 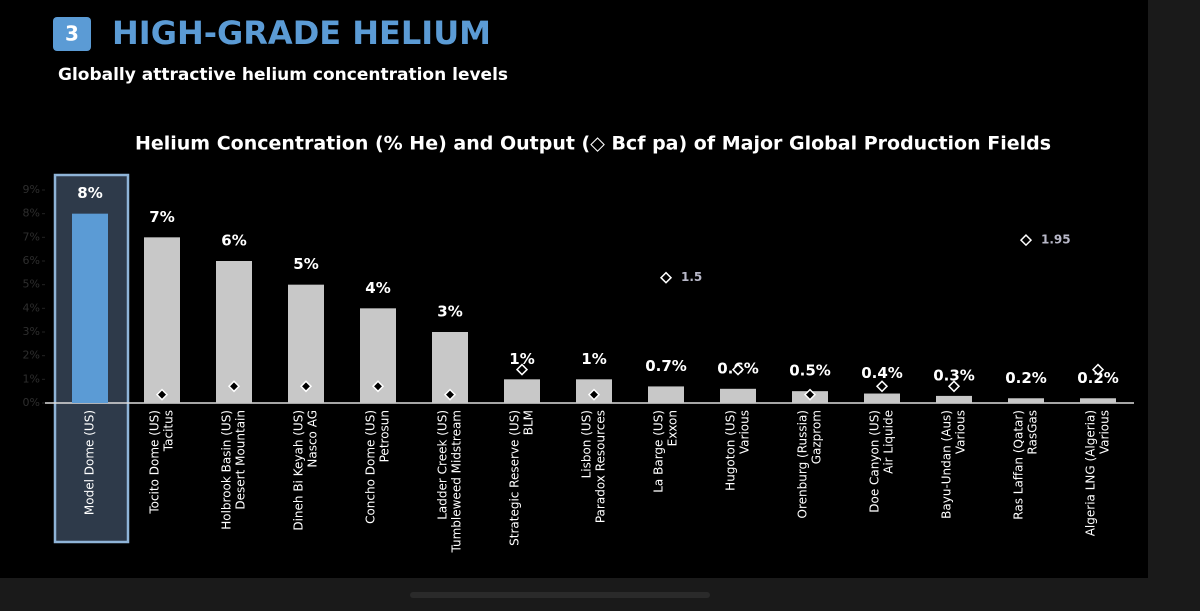 What do you see at coordinates (169, 431) in the screenshot?
I see `x-tick-label: Tacitus` at bounding box center [169, 431].